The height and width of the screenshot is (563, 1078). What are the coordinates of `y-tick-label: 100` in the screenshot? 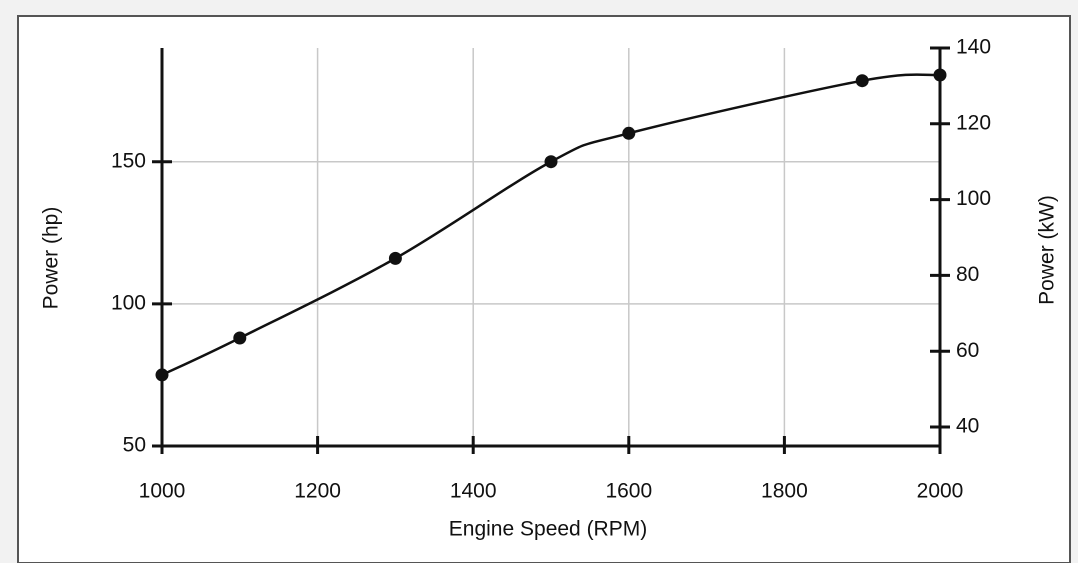 It's located at (128, 302).